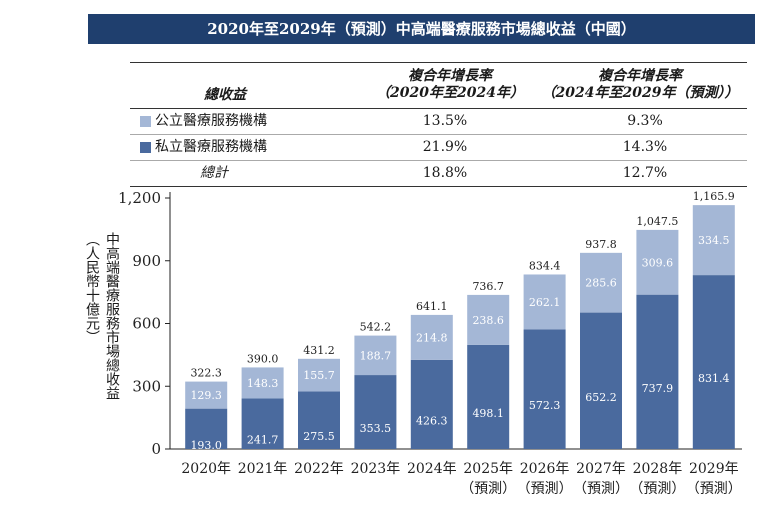  What do you see at coordinates (225, 95) in the screenshot?
I see `header-total-revenue: 總收益` at bounding box center [225, 95].